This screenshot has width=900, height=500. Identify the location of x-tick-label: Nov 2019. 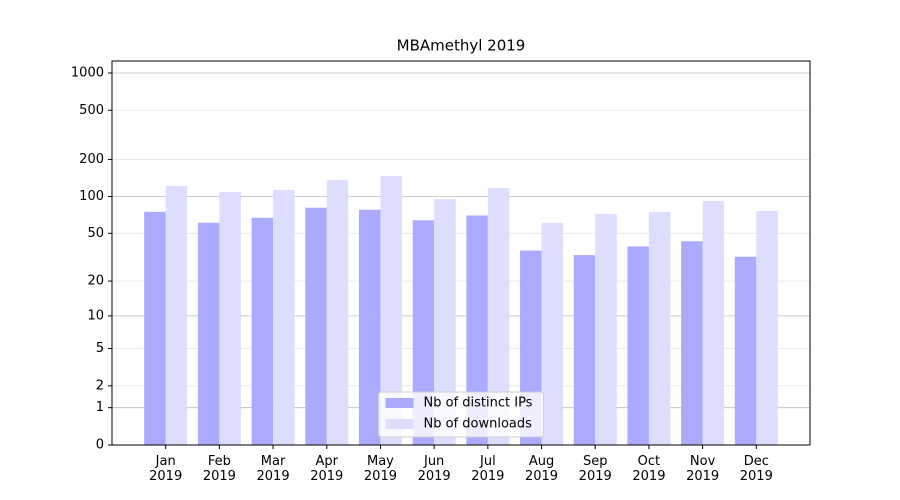
(703, 469).